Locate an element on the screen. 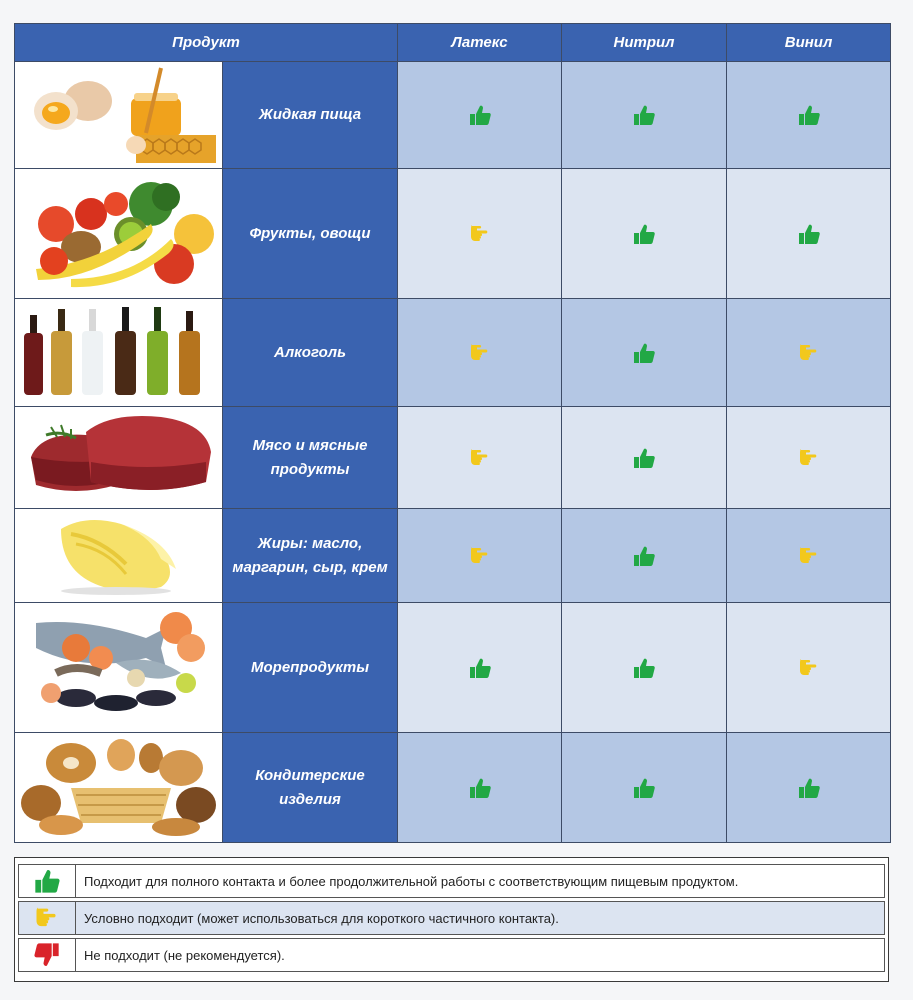  table-row: Кондитерские изделия is located at coordinates (453, 787).